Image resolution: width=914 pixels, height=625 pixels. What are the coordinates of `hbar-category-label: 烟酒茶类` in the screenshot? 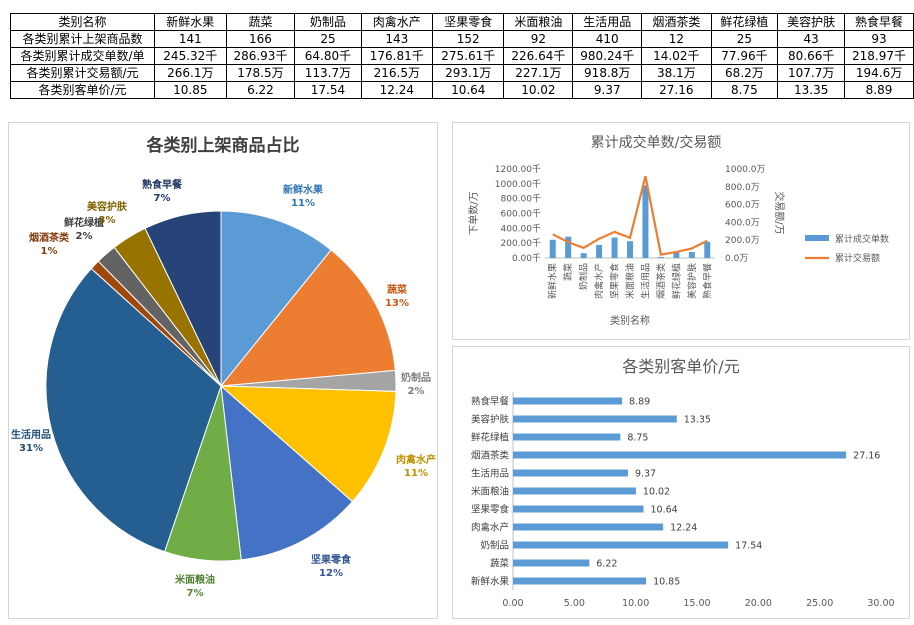 It's located at (490, 456).